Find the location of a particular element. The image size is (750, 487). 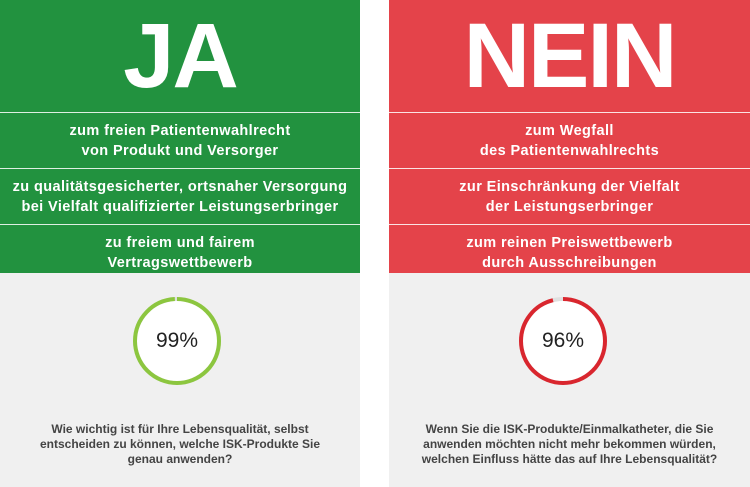

ja-title: JA is located at coordinates (181, 56).